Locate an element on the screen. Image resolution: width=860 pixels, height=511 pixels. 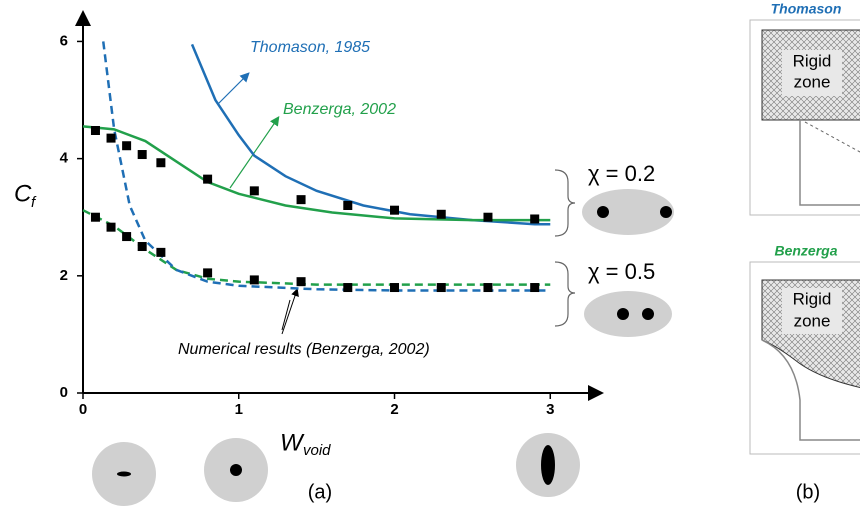
void-shape is located at coordinates (628, 212).